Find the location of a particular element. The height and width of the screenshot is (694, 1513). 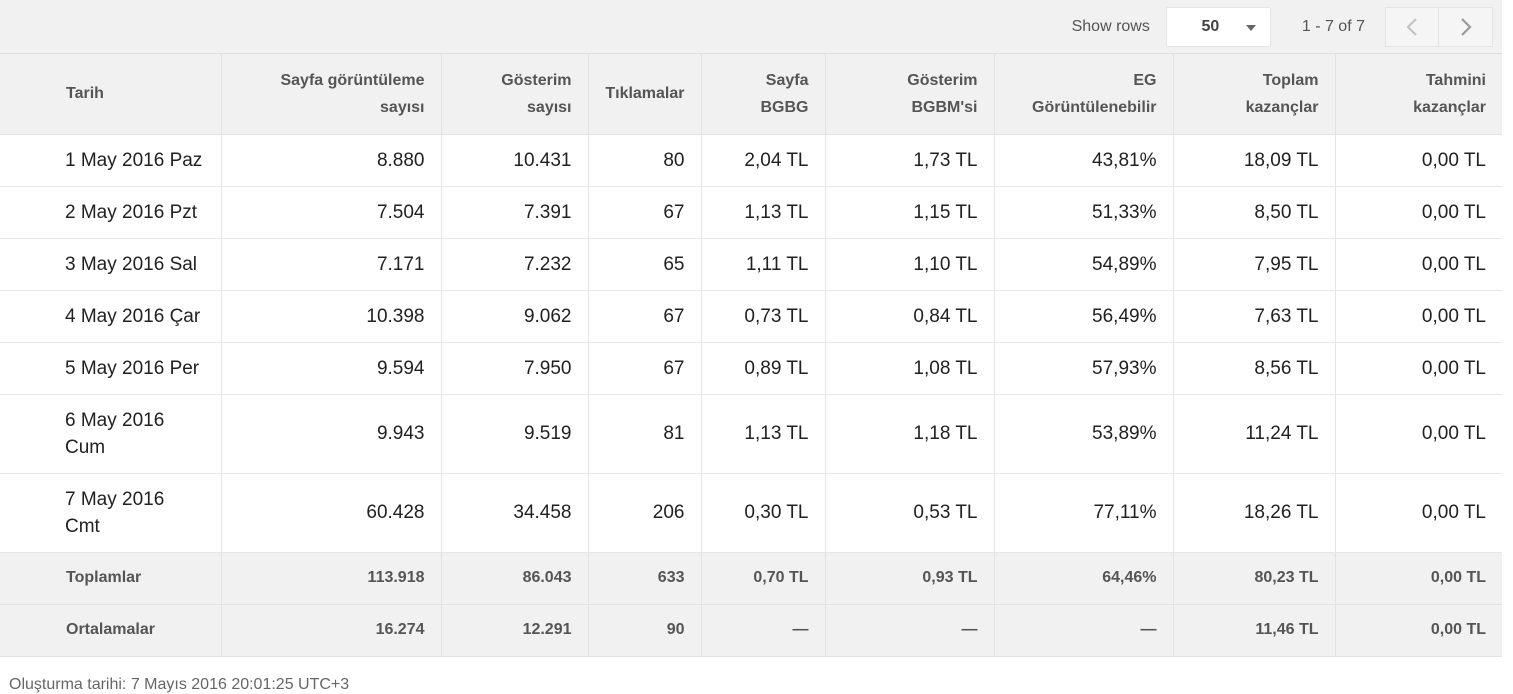

cell-impressions: 34.458 is located at coordinates (515, 513).